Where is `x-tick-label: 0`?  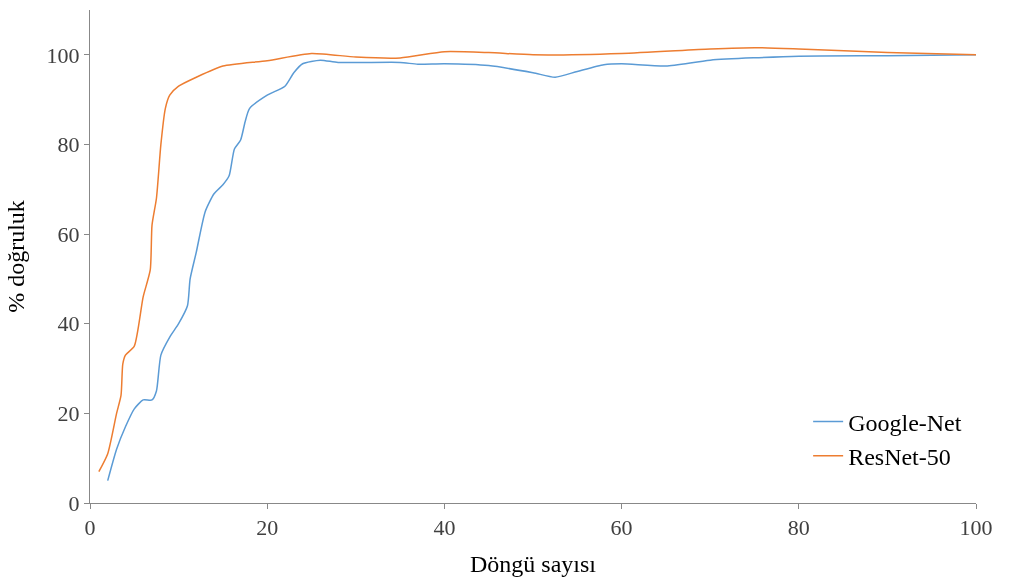
x-tick-label: 0 is located at coordinates (90, 528).